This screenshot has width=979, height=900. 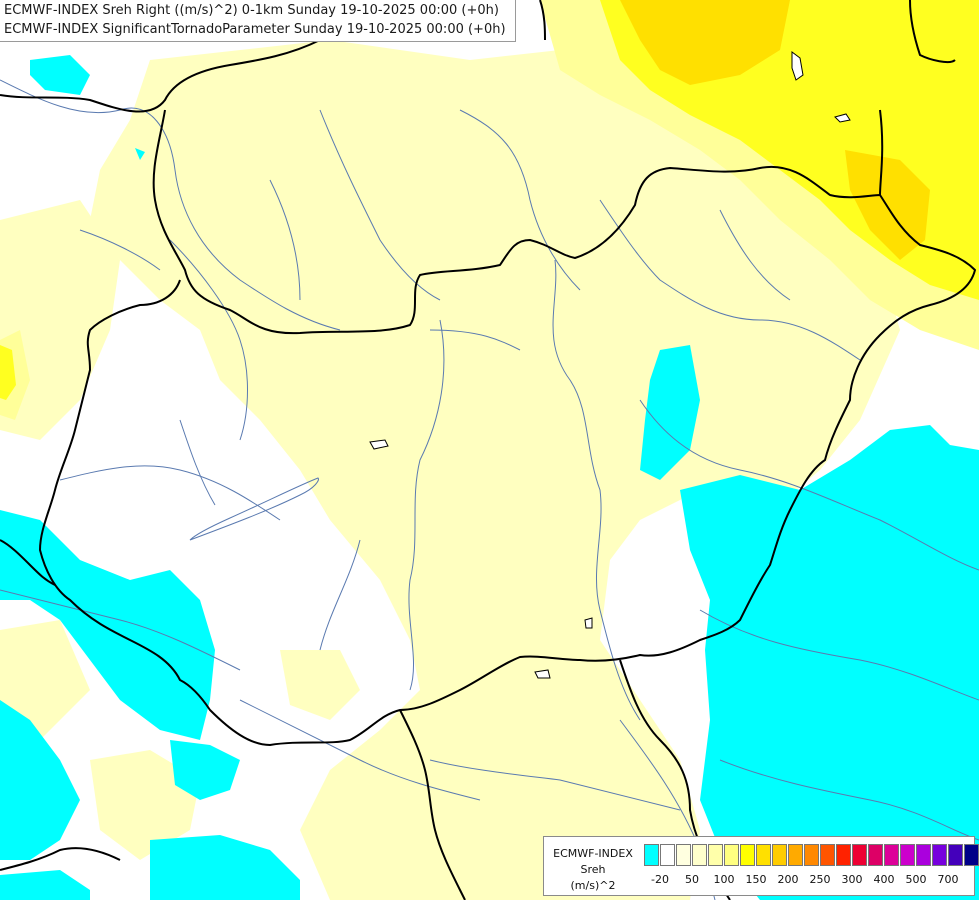 I want to click on legend-tick-label: 100, so click(x=724, y=879).